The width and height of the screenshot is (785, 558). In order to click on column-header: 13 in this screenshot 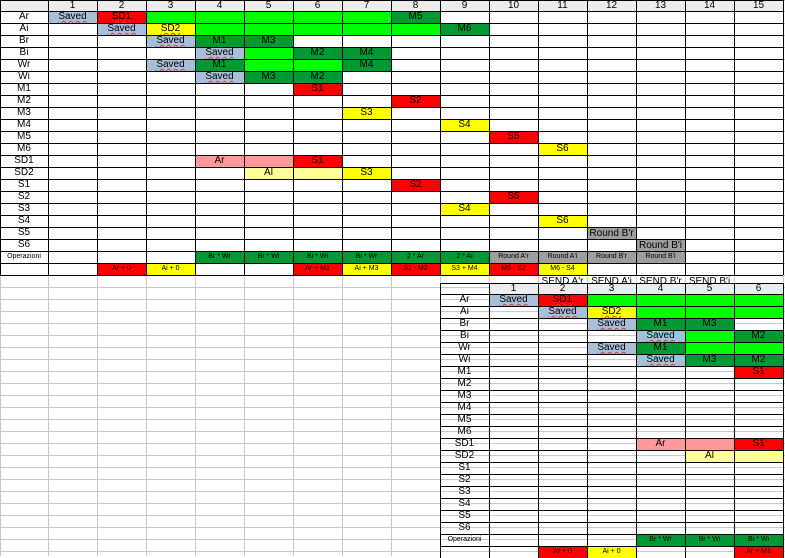, I will do `click(660, 5)`.